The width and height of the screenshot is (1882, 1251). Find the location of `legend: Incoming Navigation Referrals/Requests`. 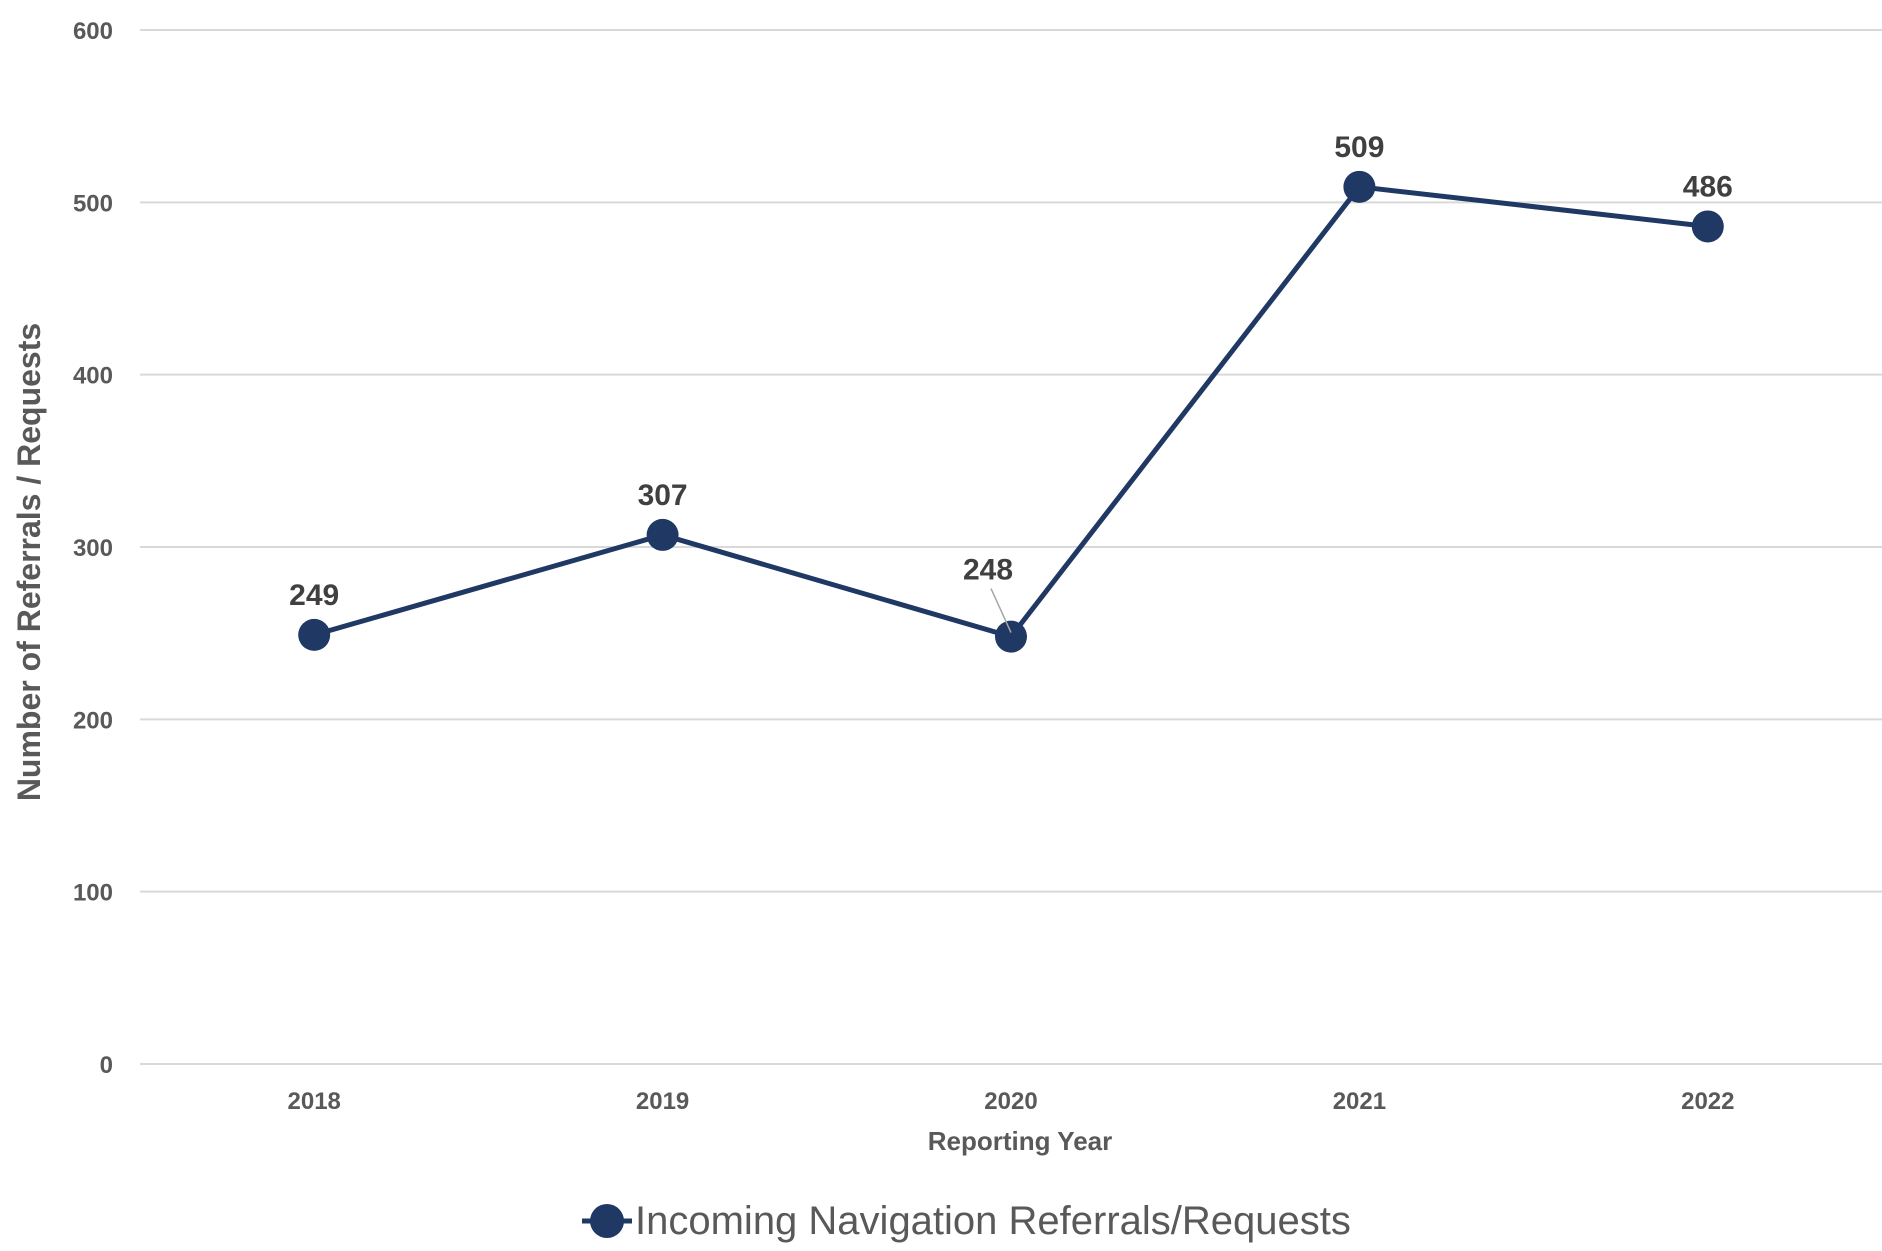

legend: Incoming Navigation Referrals/Requests is located at coordinates (966, 1221).